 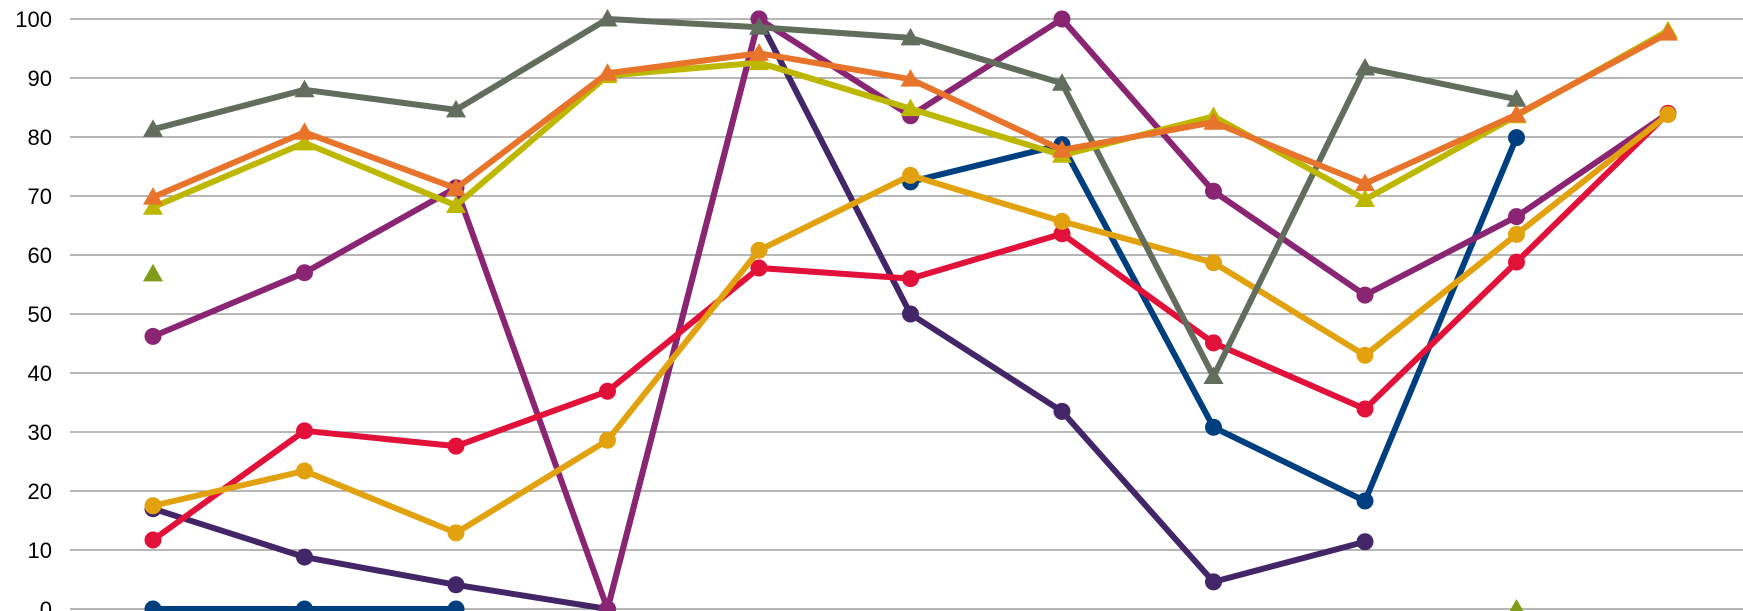 I want to click on y-tick-label: 90, so click(x=40, y=78).